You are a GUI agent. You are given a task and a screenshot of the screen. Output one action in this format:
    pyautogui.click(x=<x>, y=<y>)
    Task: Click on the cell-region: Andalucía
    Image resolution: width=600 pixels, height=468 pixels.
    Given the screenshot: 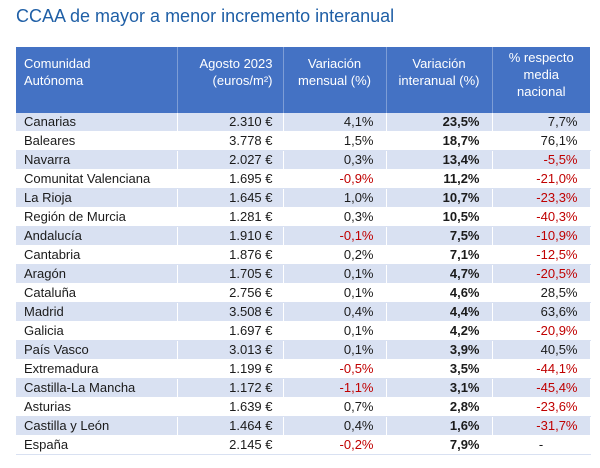 What is the action you would take?
    pyautogui.click(x=97, y=236)
    